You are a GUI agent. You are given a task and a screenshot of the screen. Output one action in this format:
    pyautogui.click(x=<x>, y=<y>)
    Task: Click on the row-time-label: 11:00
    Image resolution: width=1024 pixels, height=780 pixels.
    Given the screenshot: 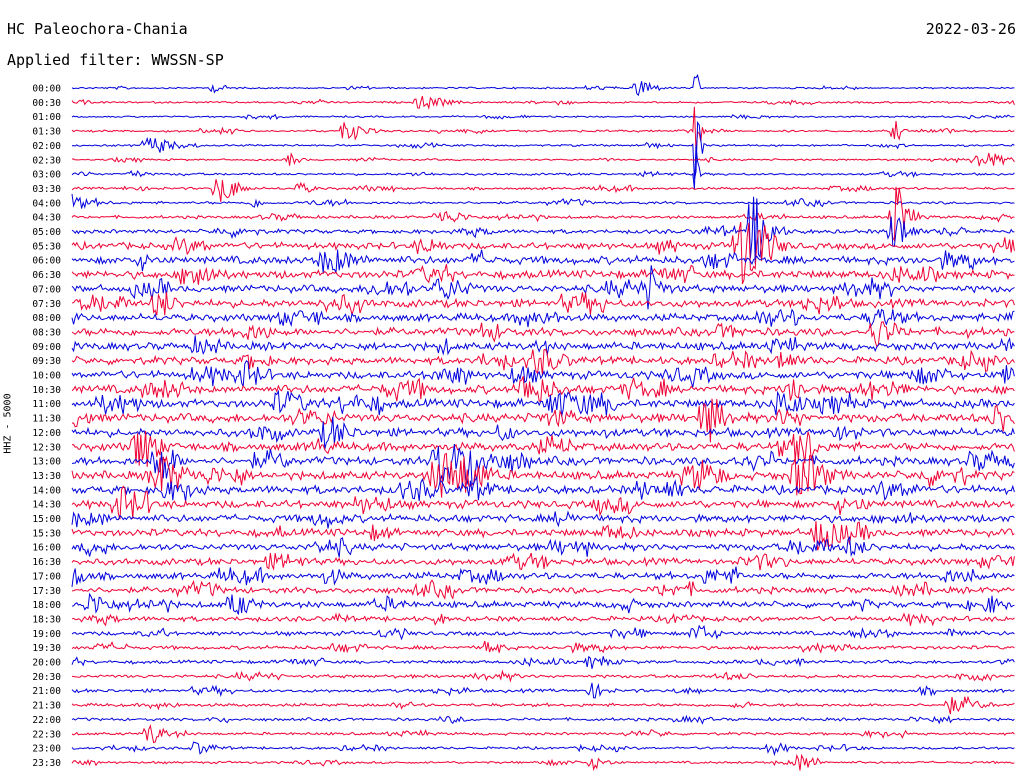 What is the action you would take?
    pyautogui.click(x=46, y=404)
    